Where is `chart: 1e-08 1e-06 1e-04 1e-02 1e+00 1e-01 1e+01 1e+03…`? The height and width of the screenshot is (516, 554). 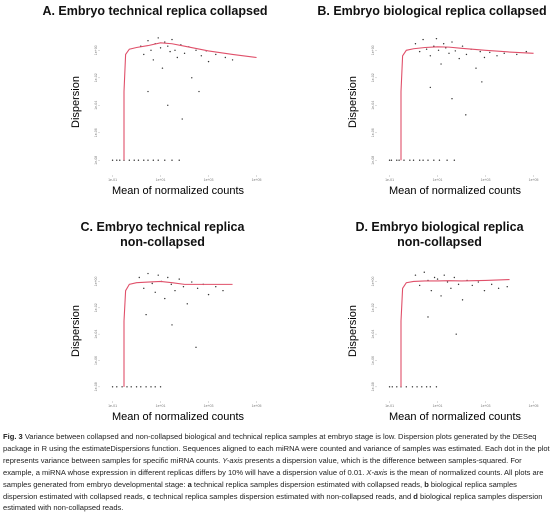 chart: 1e-08 1e-06 1e-04 1e-02 1e+00 1e-01 1e+01 1e+03… is located at coordinates (443, 117).